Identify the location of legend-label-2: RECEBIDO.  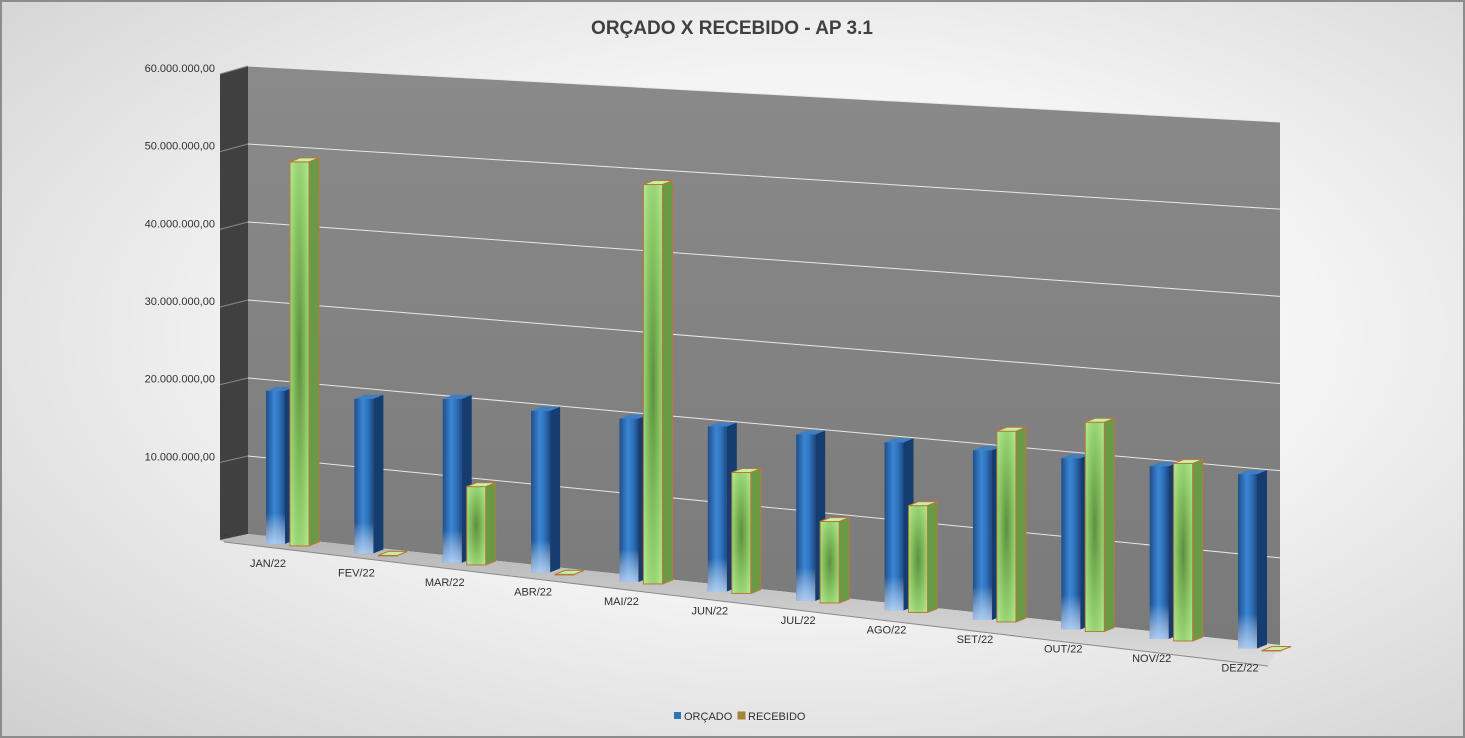
(777, 717).